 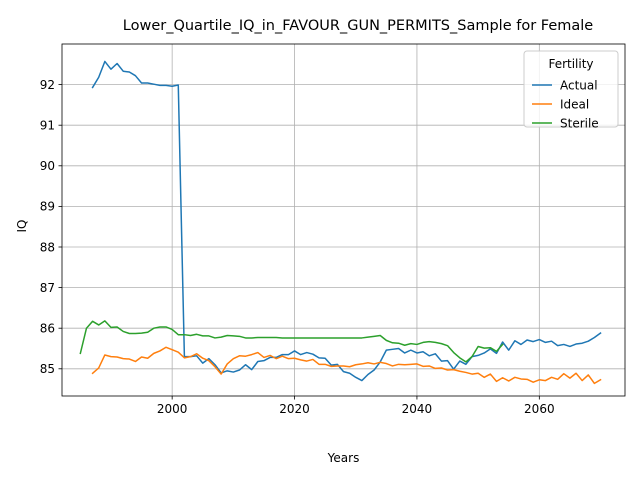 I want to click on series-line-ideal, so click(x=346, y=365).